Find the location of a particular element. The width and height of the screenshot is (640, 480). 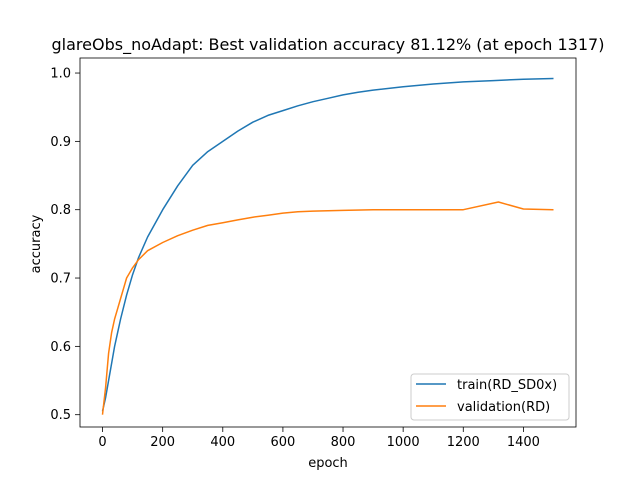

y-tick-label: 0.8 is located at coordinates (60, 210).